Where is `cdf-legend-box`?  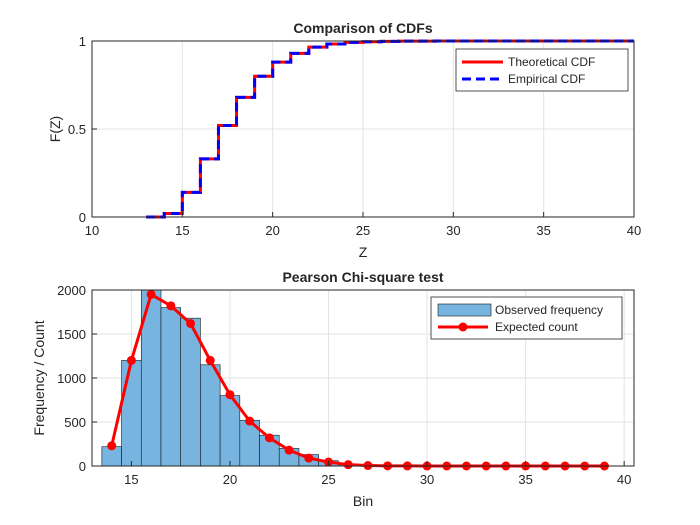 cdf-legend-box is located at coordinates (542, 70).